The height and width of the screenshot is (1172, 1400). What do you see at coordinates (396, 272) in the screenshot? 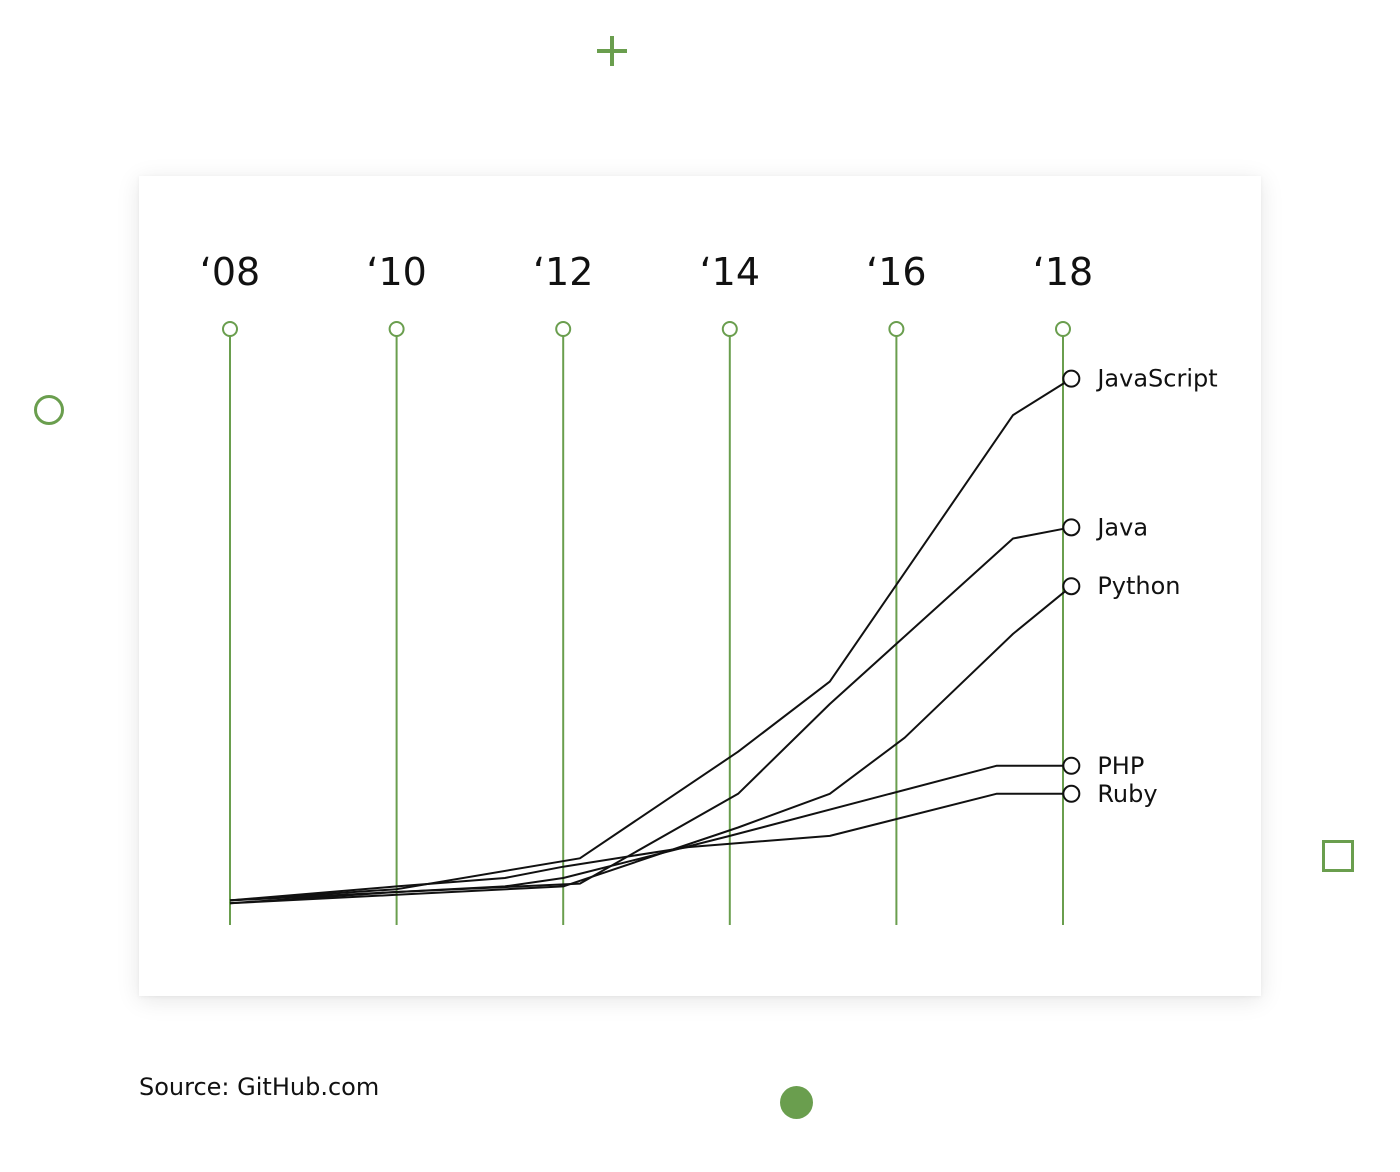
I see `x-tick-label: ‘10` at bounding box center [396, 272].